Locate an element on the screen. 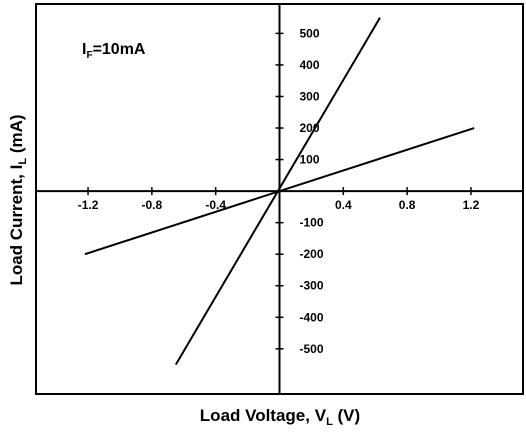  x-axis-title-unit: (V) is located at coordinates (346, 415).